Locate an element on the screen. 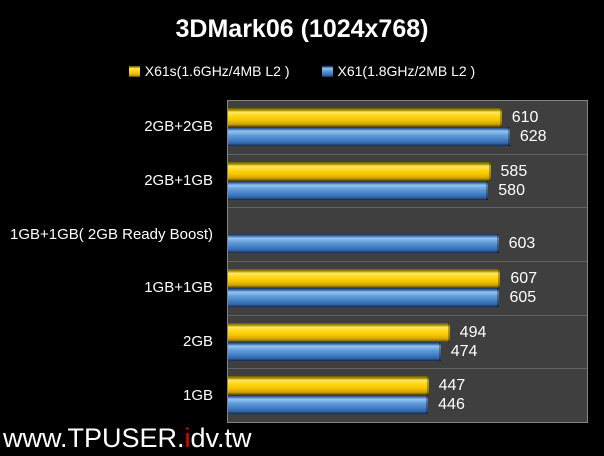  bar-slot-x61s: 607 is located at coordinates (407, 279).